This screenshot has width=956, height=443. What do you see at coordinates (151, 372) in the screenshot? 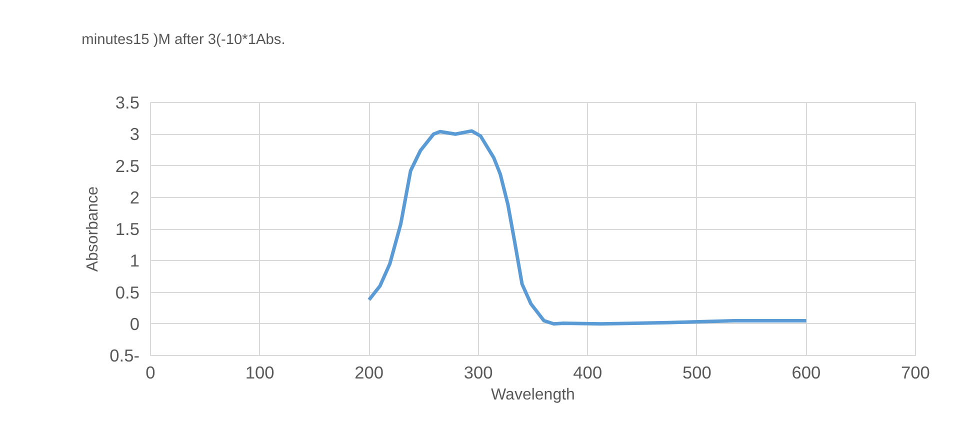
I see `x-tick-label: 0` at bounding box center [151, 372].